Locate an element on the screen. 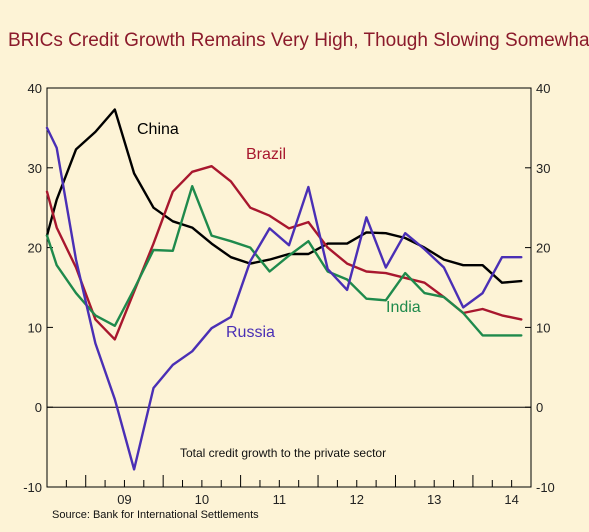 This screenshot has height=532, width=589. x-tick-label: 10 is located at coordinates (202, 499).